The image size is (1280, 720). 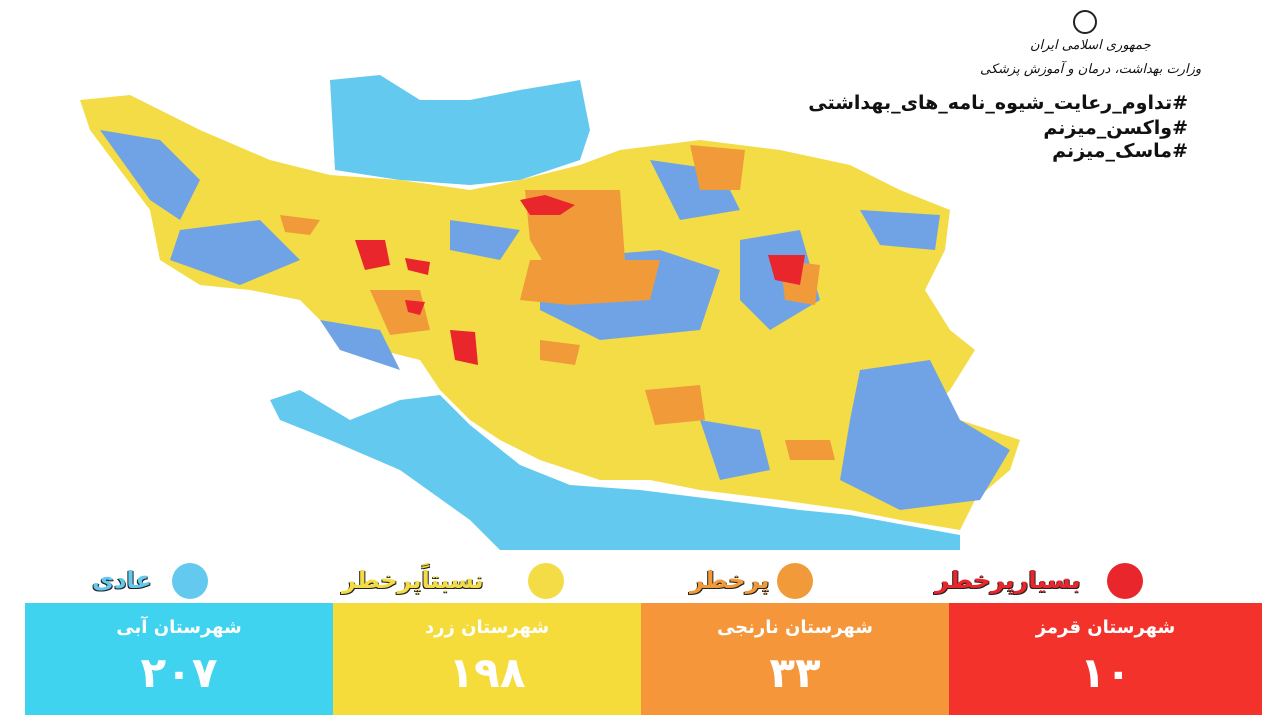 What do you see at coordinates (179, 672) in the screenshot?
I see `stat-count: ۲۰۷` at bounding box center [179, 672].